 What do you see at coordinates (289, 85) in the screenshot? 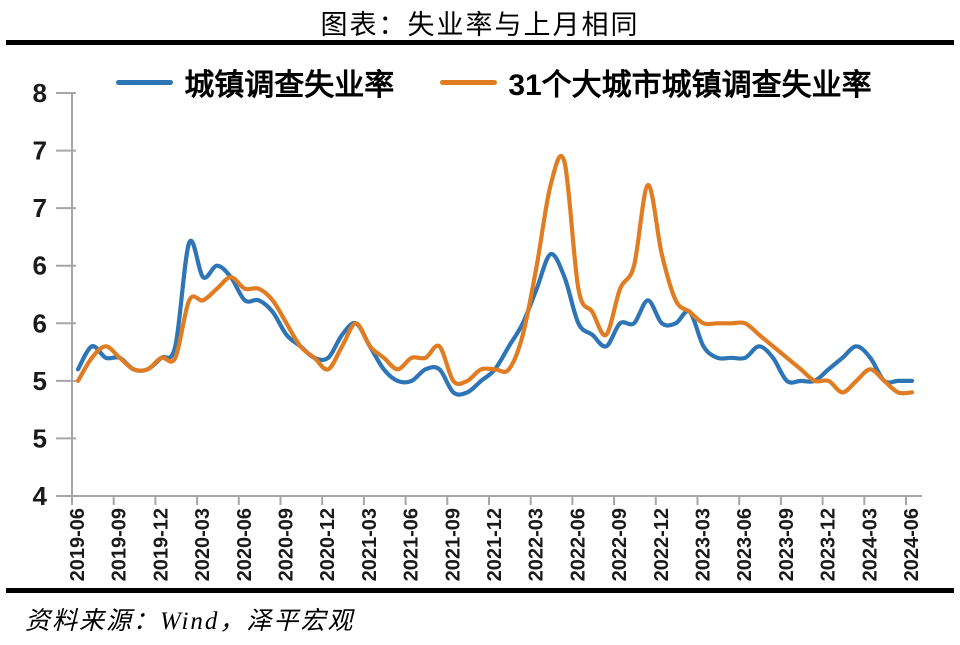
I see `legend-label-national: 城镇调查失业率` at bounding box center [289, 85].